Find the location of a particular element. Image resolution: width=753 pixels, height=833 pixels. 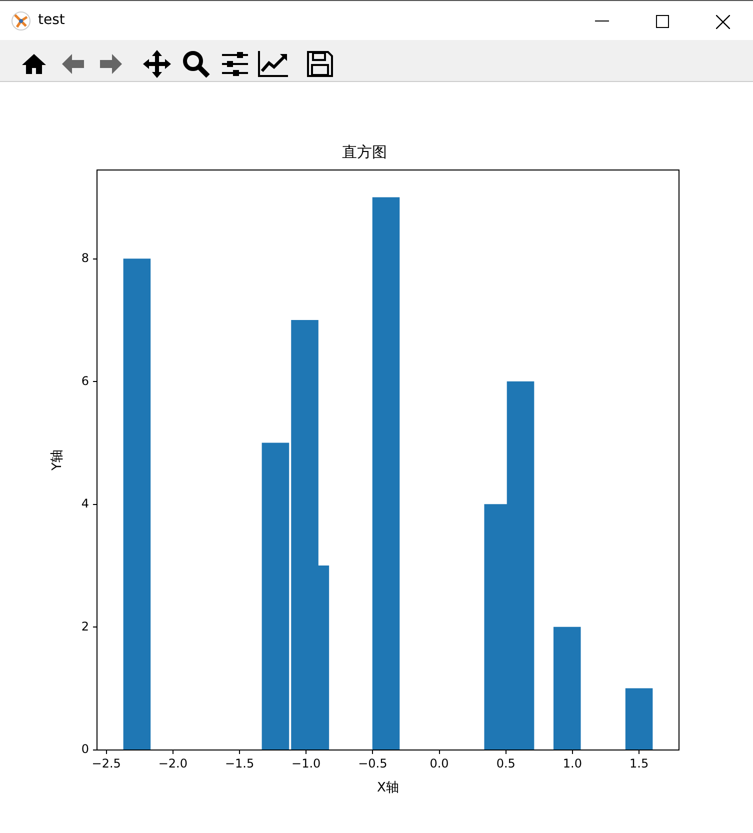

x-tick-label: 1.0 is located at coordinates (572, 763).